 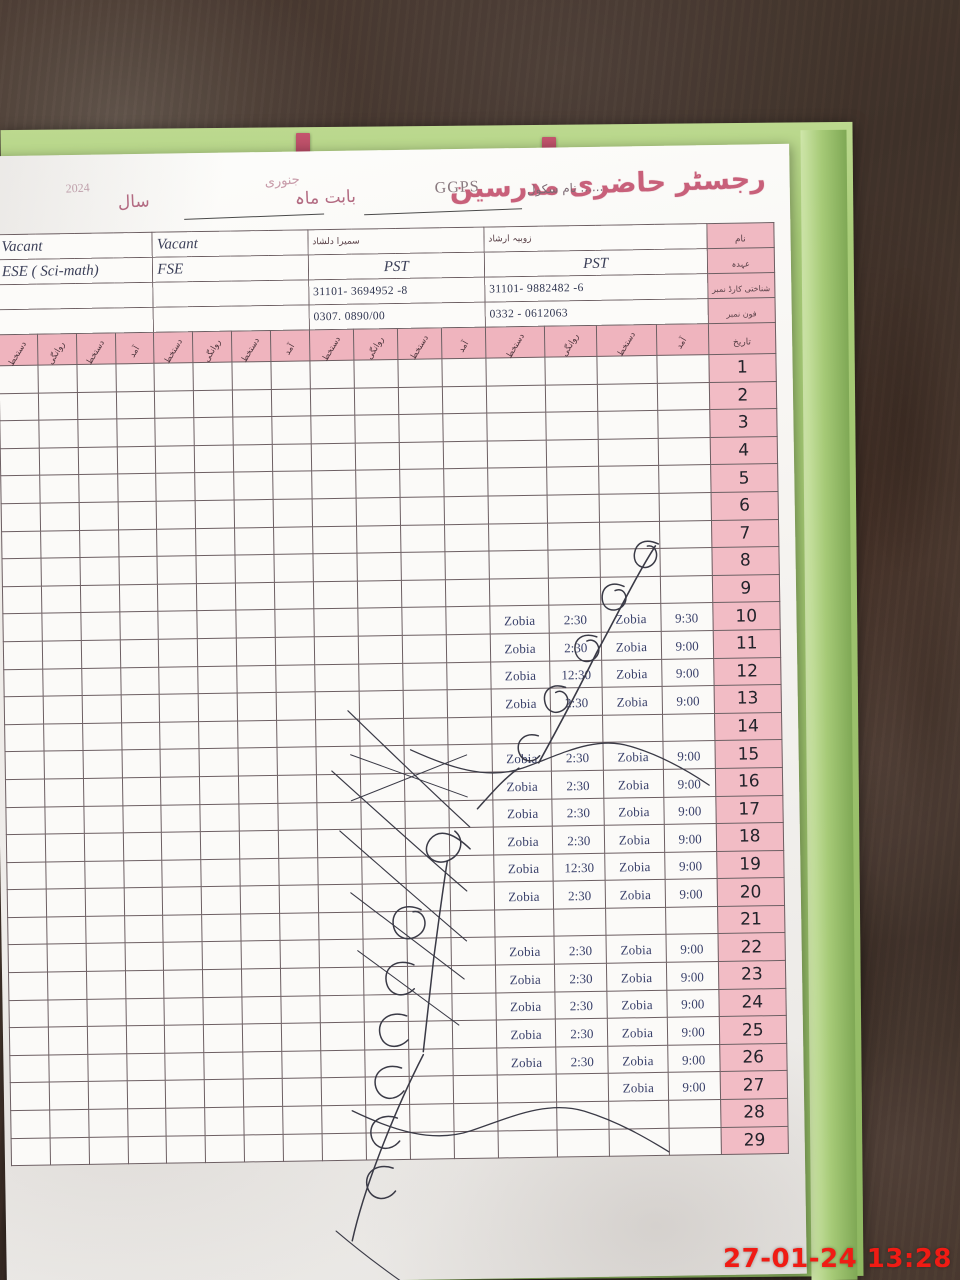 What do you see at coordinates (576, 674) in the screenshot?
I see `attendance-cell: 12:30` at bounding box center [576, 674].